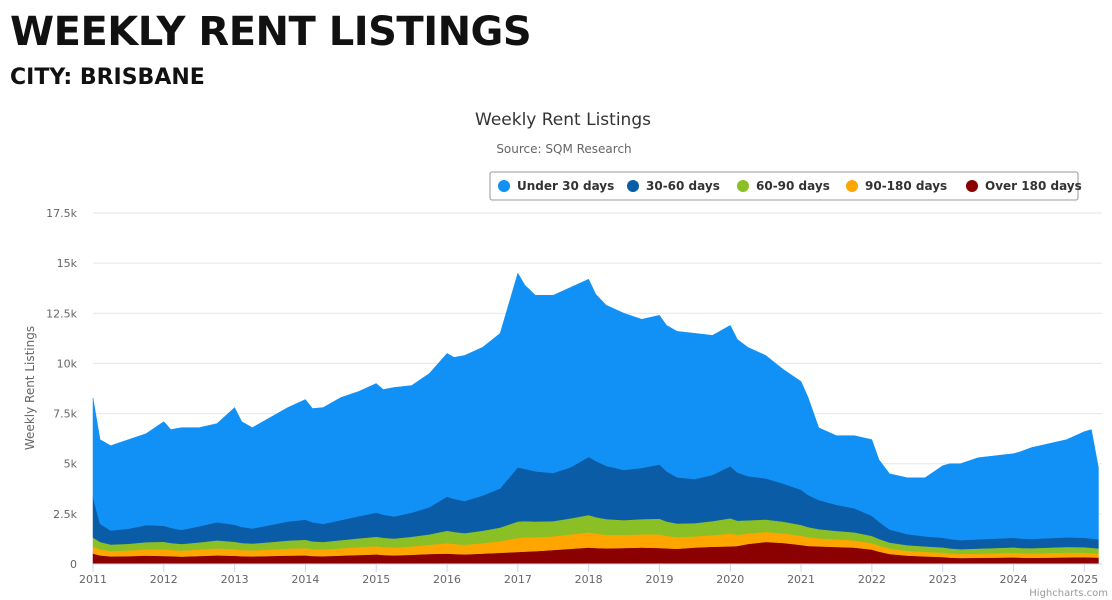 This screenshot has width=1112, height=600. What do you see at coordinates (659, 579) in the screenshot?
I see `x-tick-label: 2019` at bounding box center [659, 579].